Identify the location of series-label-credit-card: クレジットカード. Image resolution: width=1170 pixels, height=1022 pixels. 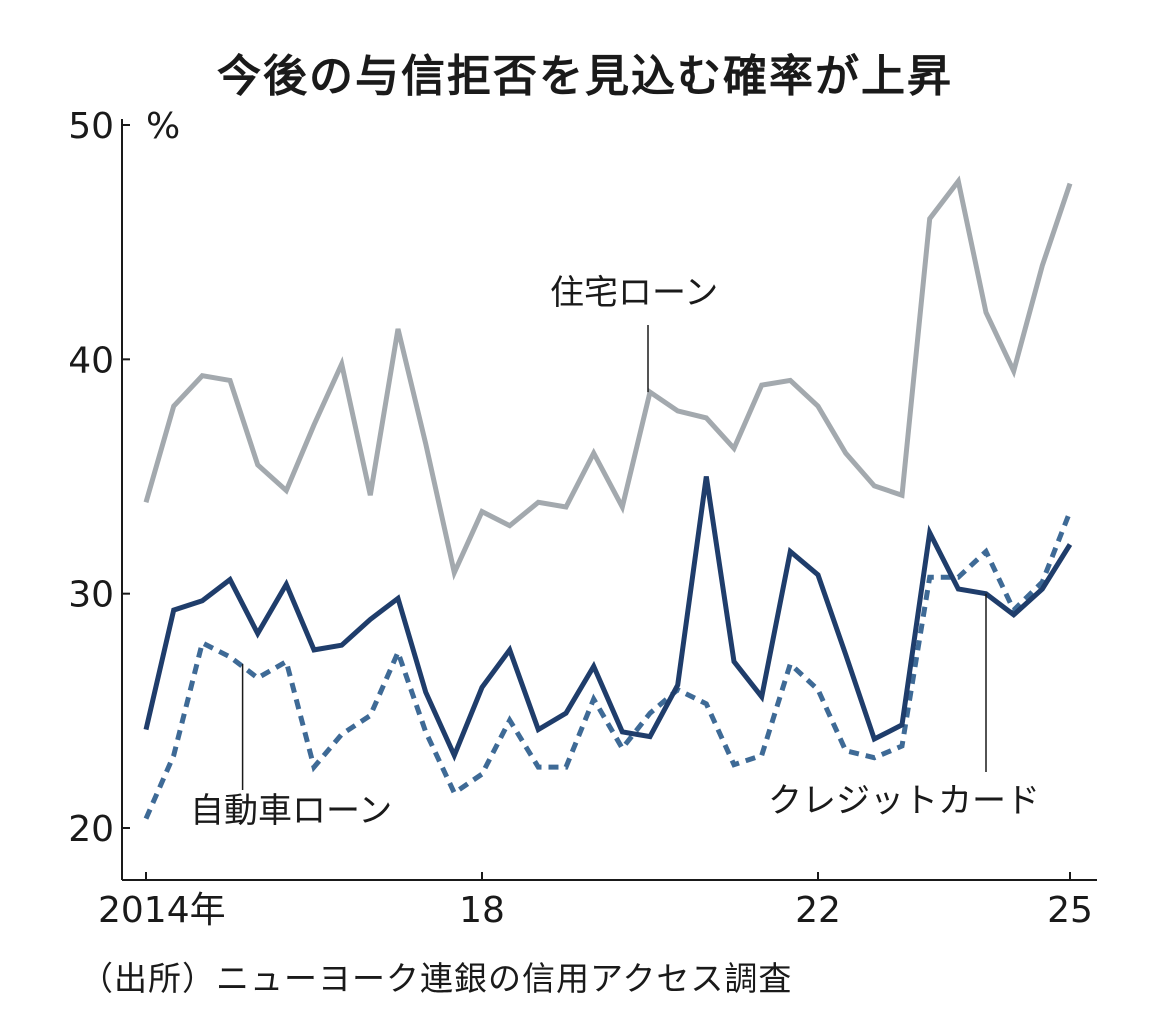
(904, 801).